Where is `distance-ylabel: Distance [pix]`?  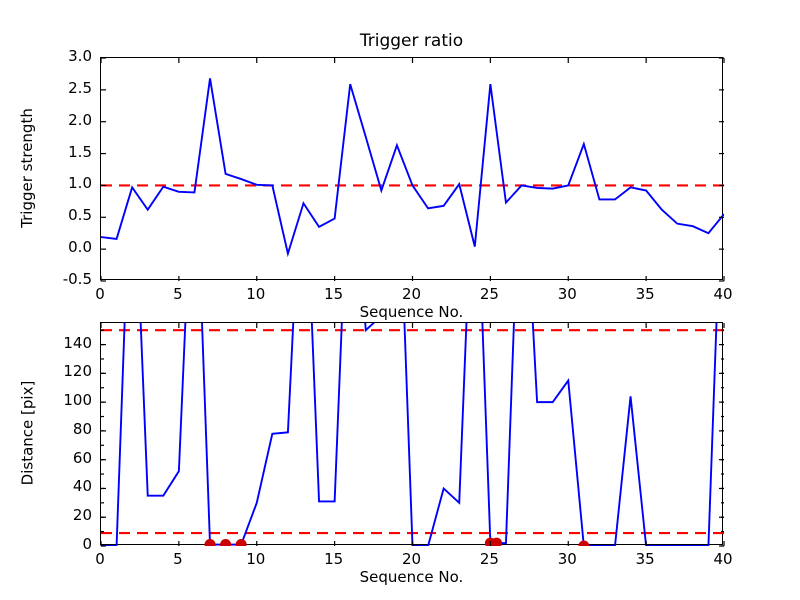
distance-ylabel: Distance [pix] is located at coordinates (26, 432).